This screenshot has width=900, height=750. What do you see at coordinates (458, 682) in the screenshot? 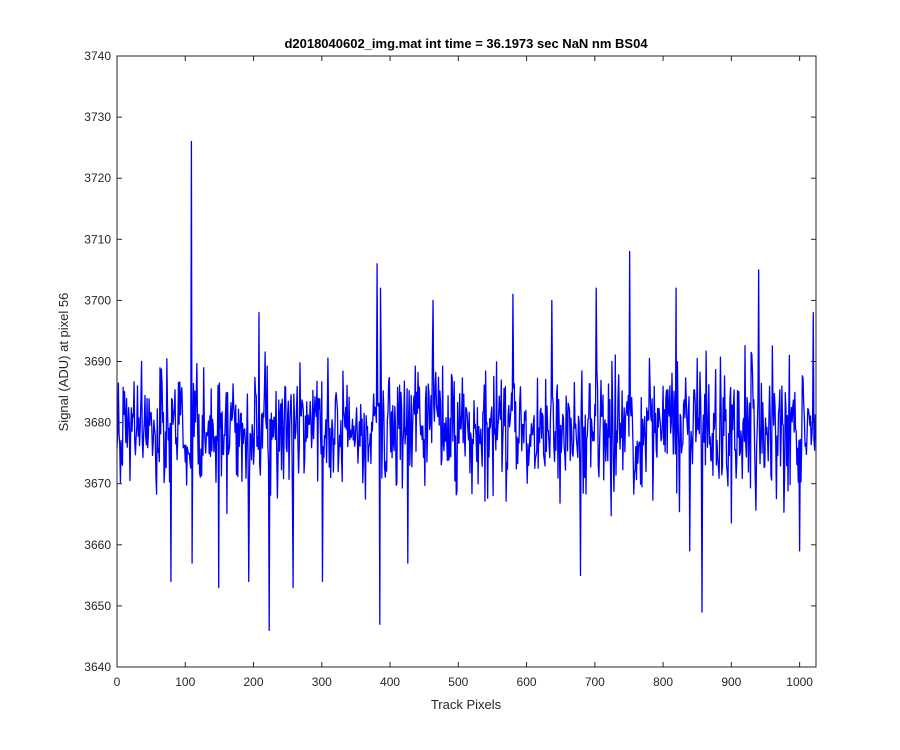
I see `x-tick-label: 500` at bounding box center [458, 682].